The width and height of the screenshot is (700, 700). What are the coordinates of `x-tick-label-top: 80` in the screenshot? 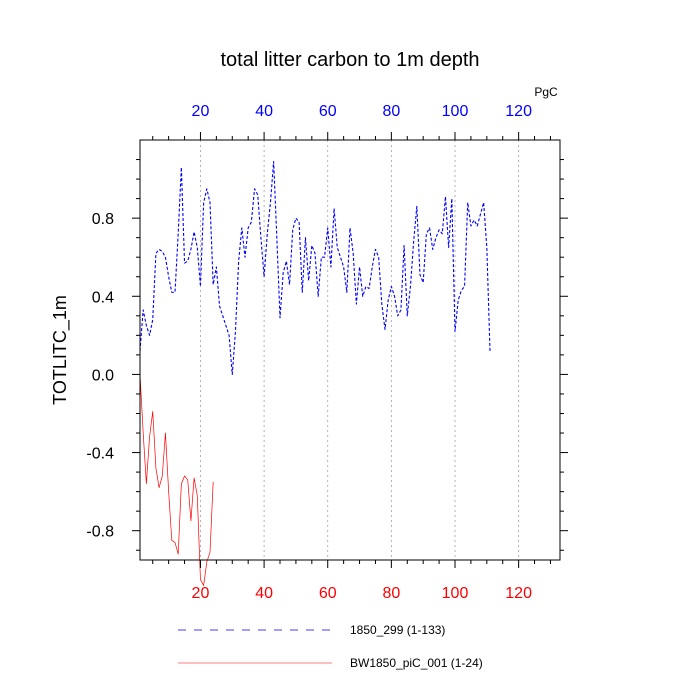 It's located at (391, 111).